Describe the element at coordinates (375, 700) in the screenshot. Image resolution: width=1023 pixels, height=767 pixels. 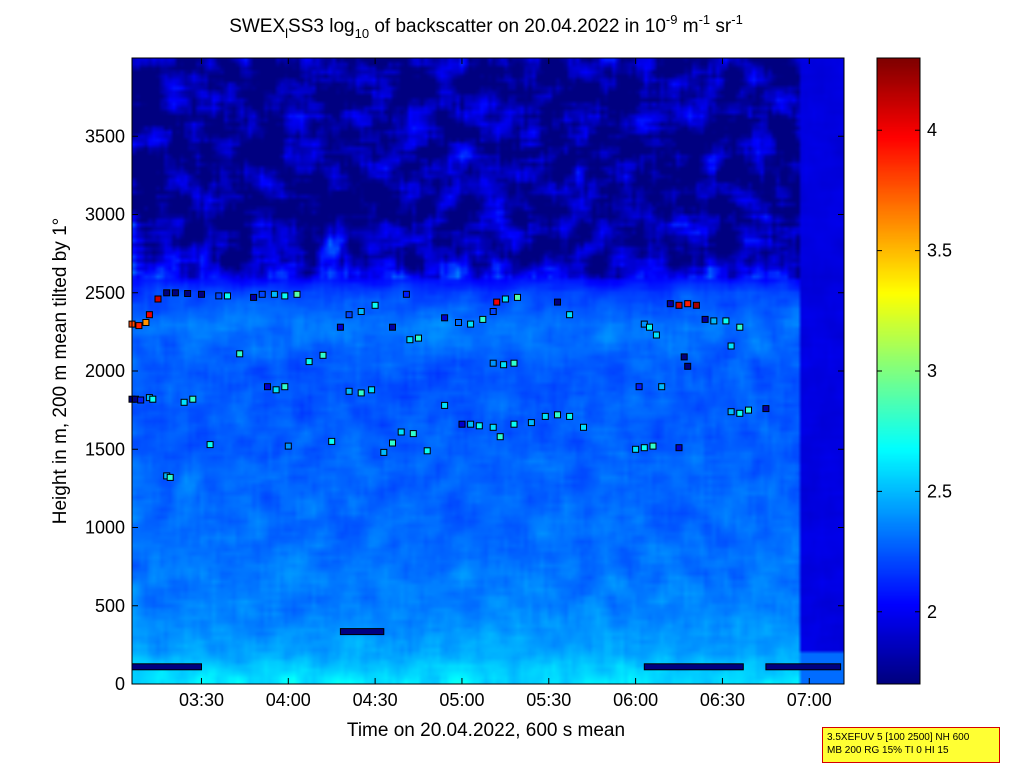
I see `x-tick-label-2: 04:30` at that location.